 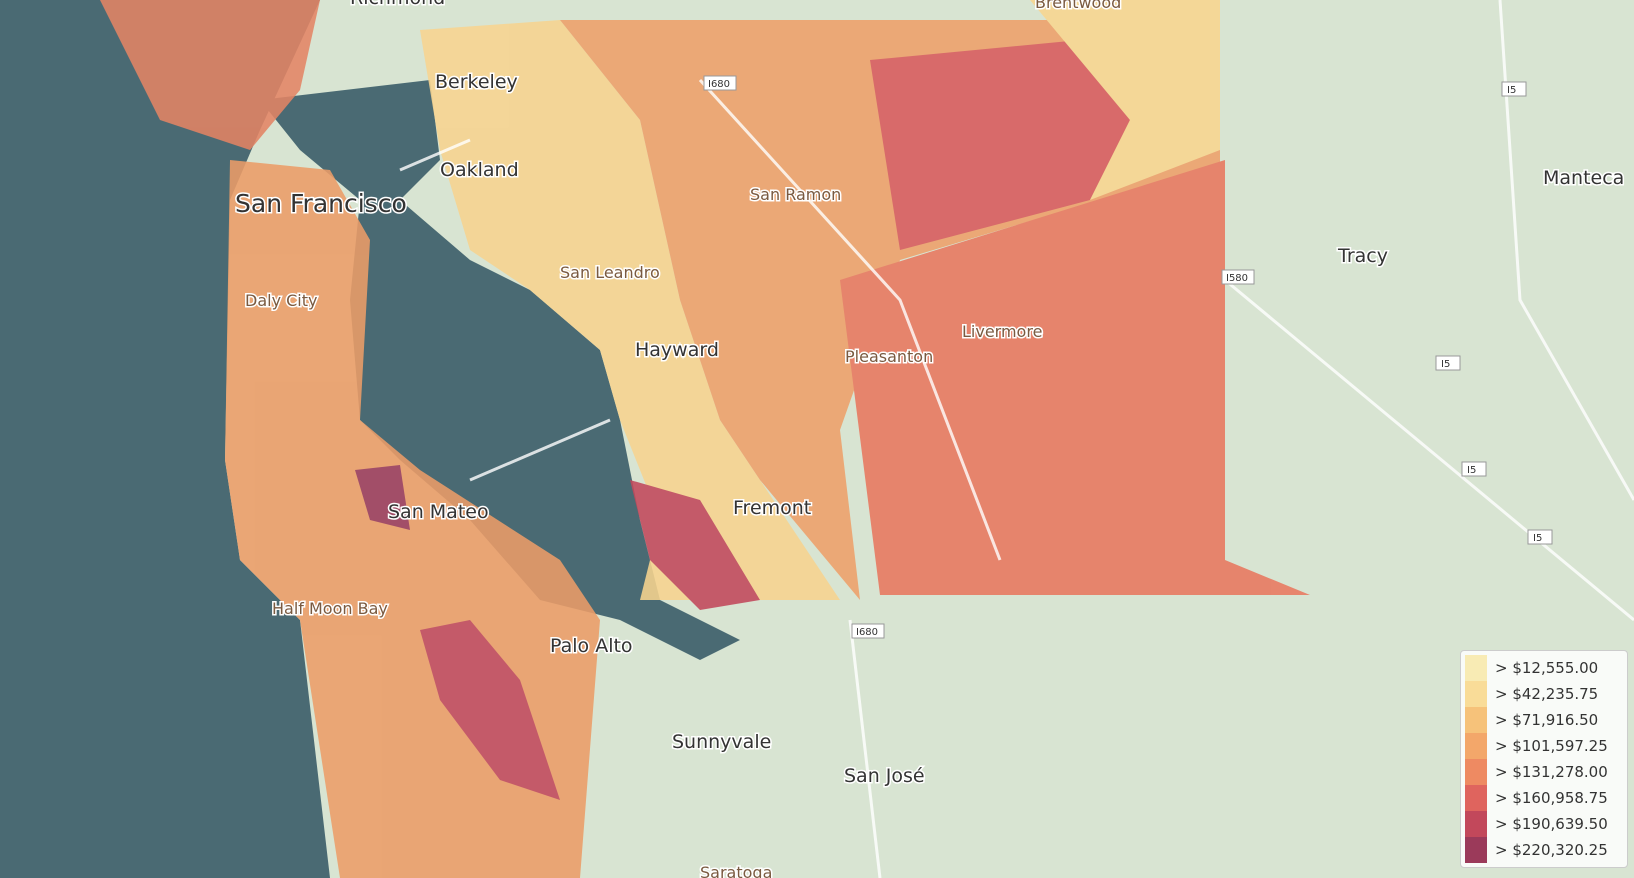 I want to click on legend-item: > $190,639.50, so click(x=1544, y=824).